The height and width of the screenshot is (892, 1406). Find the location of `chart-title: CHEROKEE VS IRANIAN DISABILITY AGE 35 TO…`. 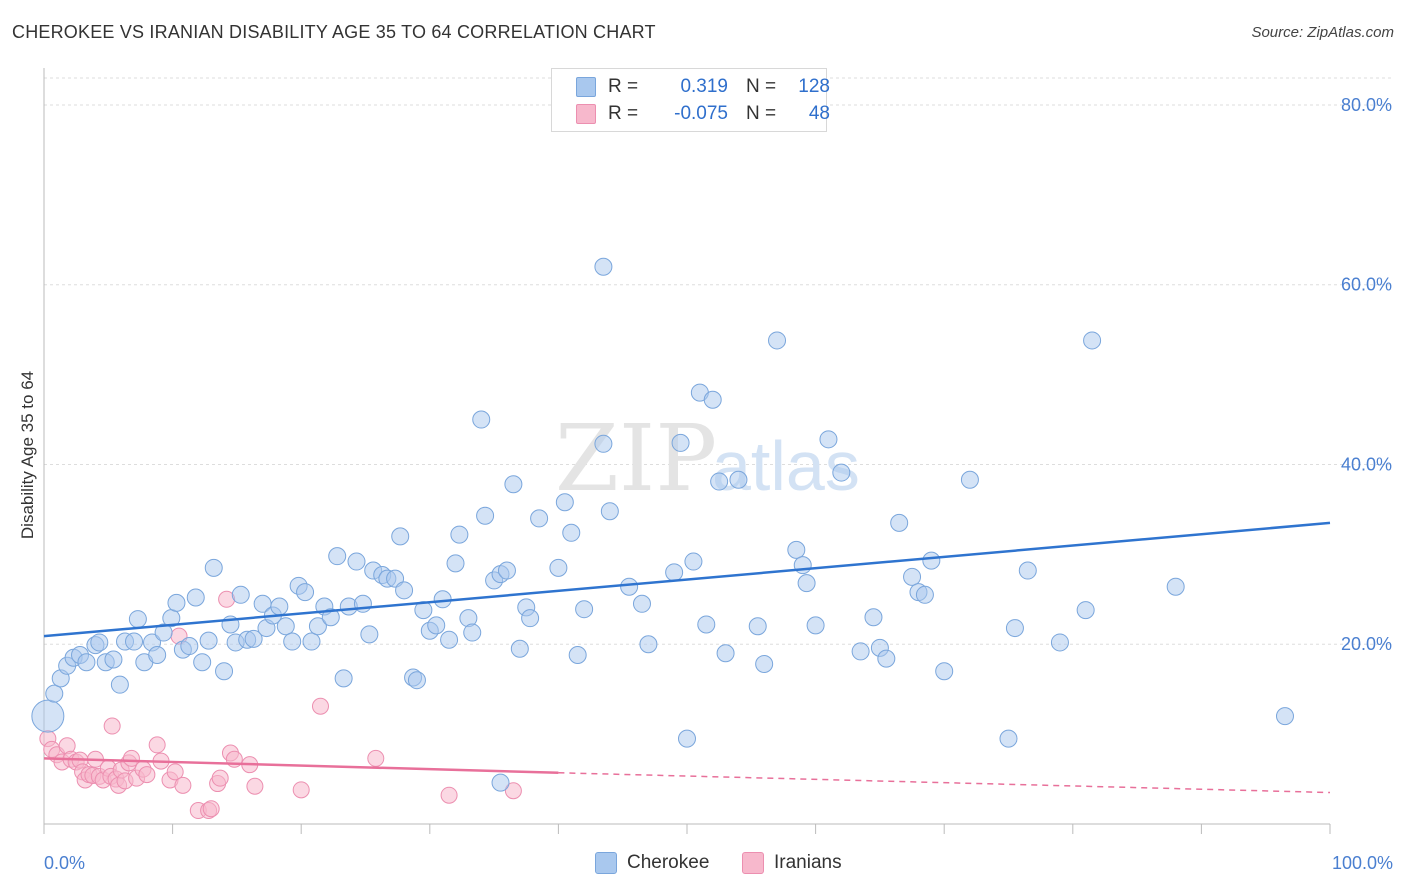

chart-title: CHEROKEE VS IRANIAN DISABILITY AGE 35 TO… is located at coordinates (334, 32).